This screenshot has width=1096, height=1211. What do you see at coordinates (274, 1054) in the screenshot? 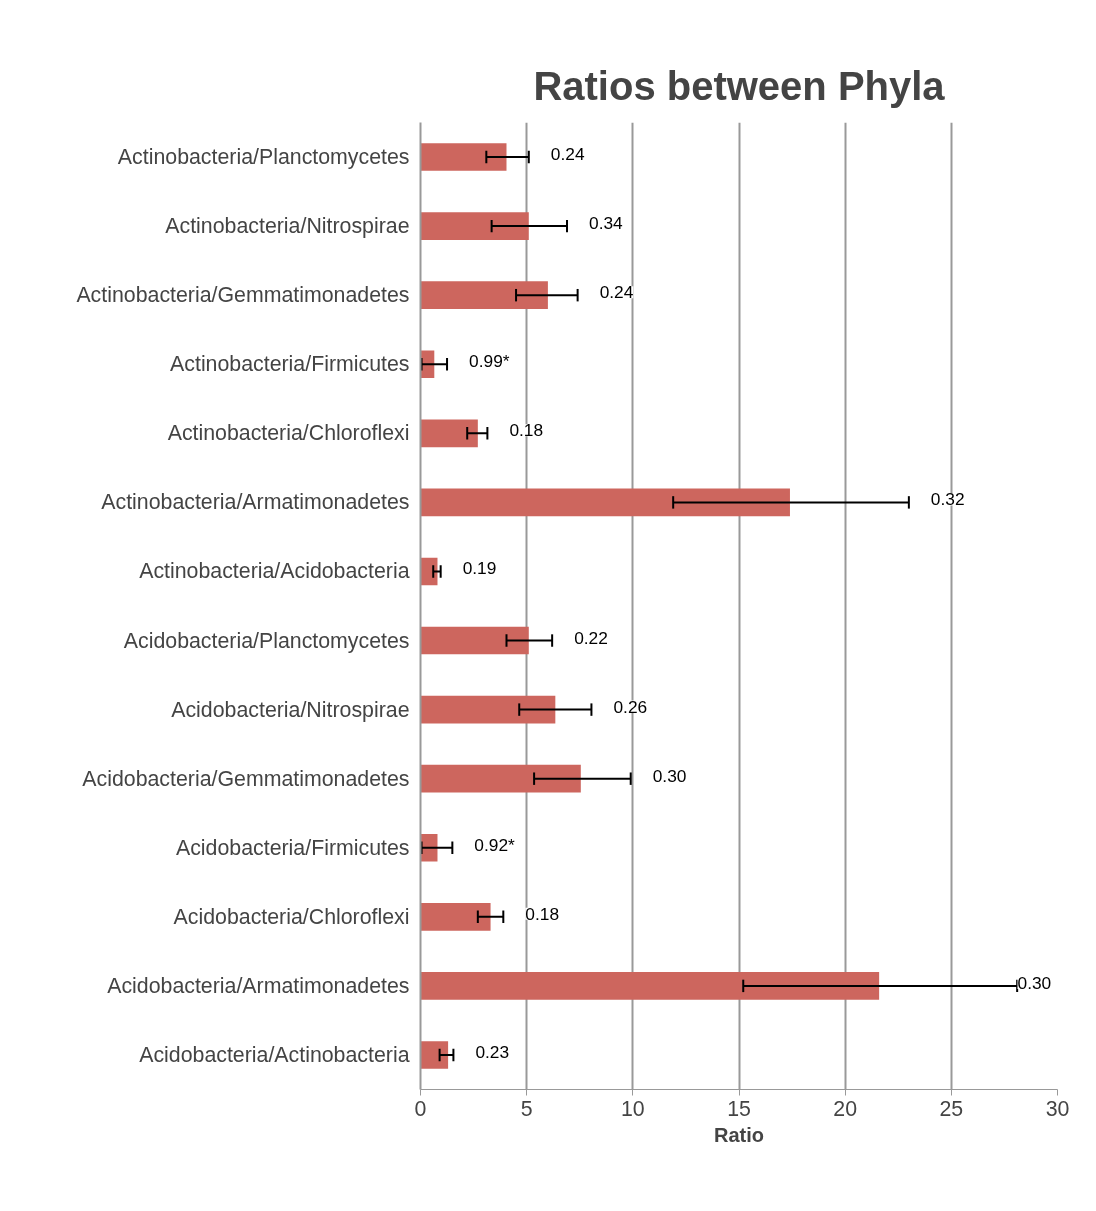
I see `y-tick-label: Acidobacteria/Actinobacteria` at bounding box center [274, 1054].